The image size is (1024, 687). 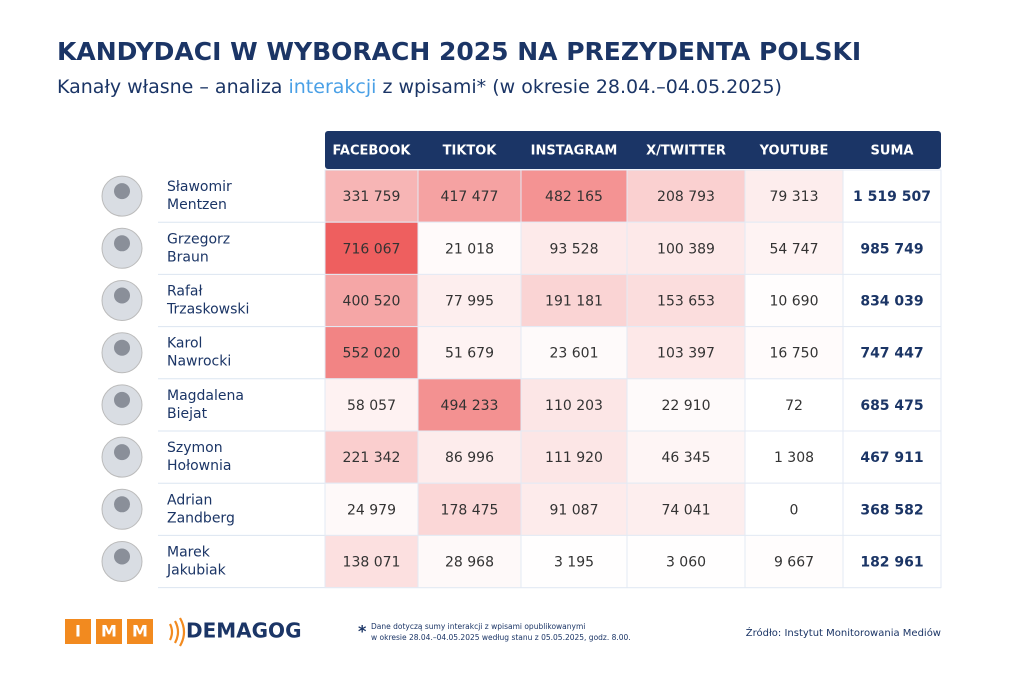 I want to click on sum-value: 182 961, so click(x=891, y=563).